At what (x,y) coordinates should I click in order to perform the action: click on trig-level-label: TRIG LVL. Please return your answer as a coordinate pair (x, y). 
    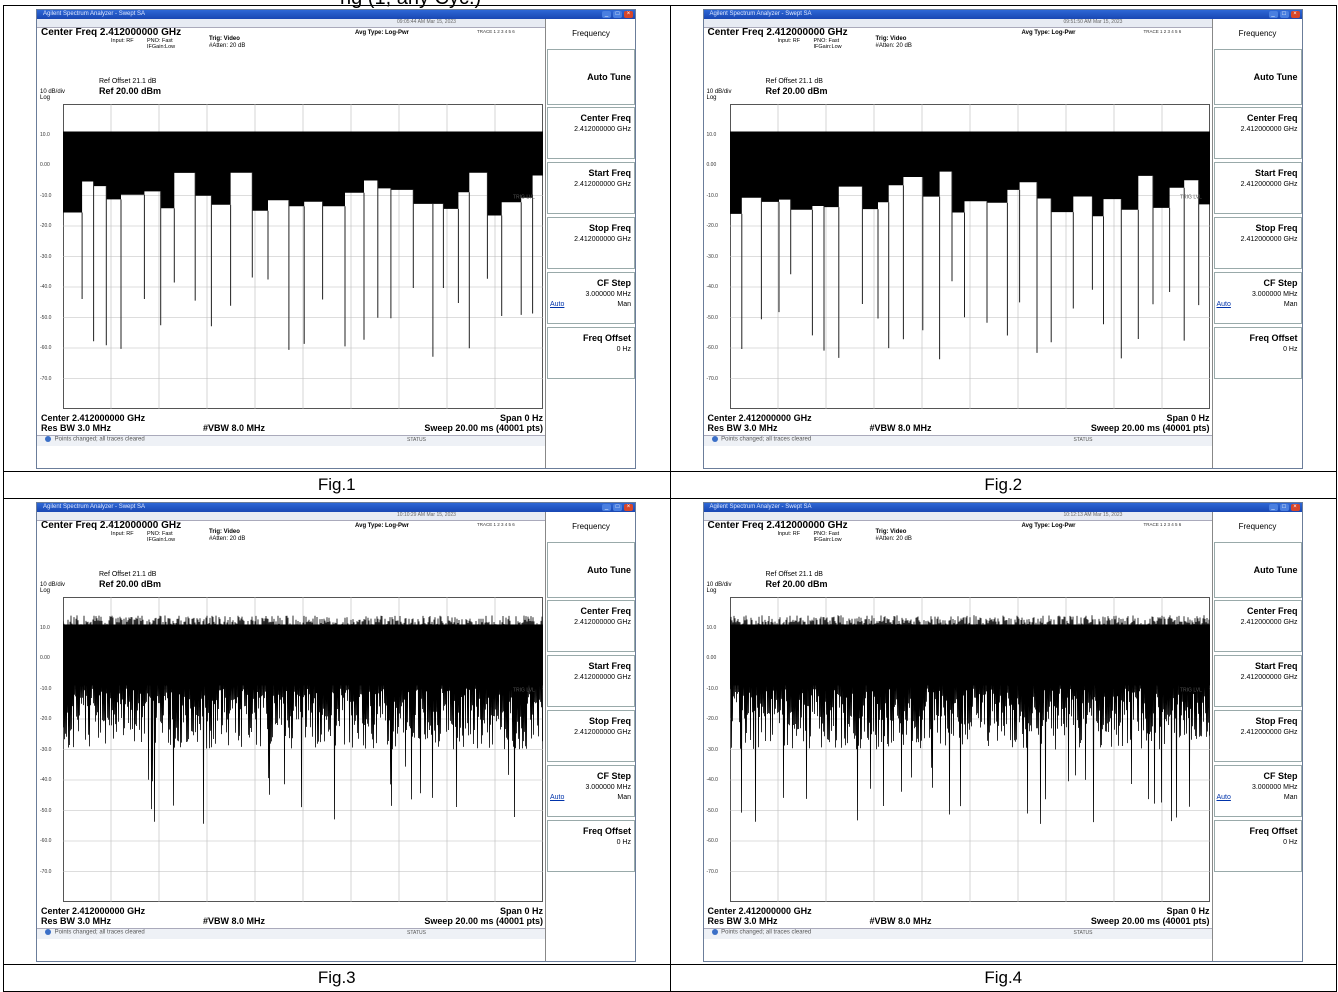
    Looking at the image, I should click on (1191, 691).